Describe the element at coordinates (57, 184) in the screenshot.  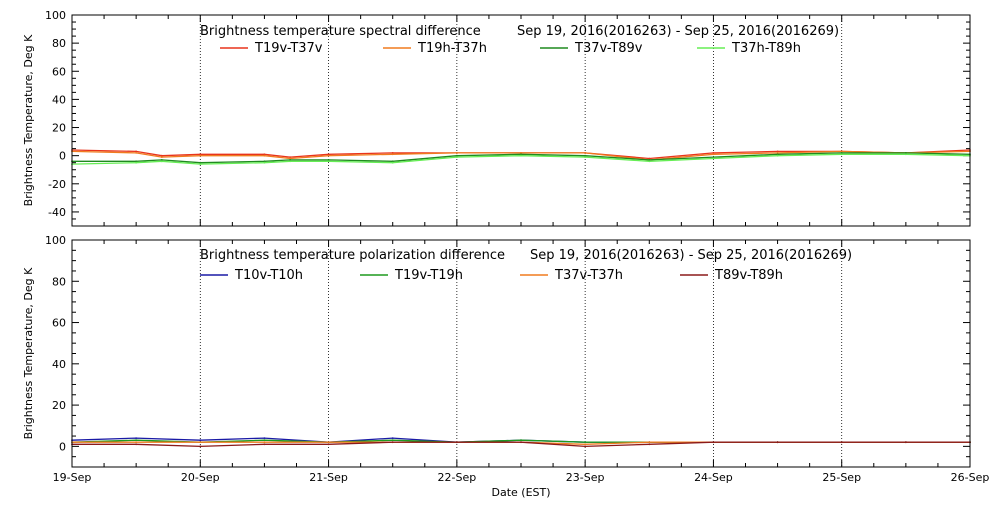
I see `panel-1-y-tick-label: -20` at that location.